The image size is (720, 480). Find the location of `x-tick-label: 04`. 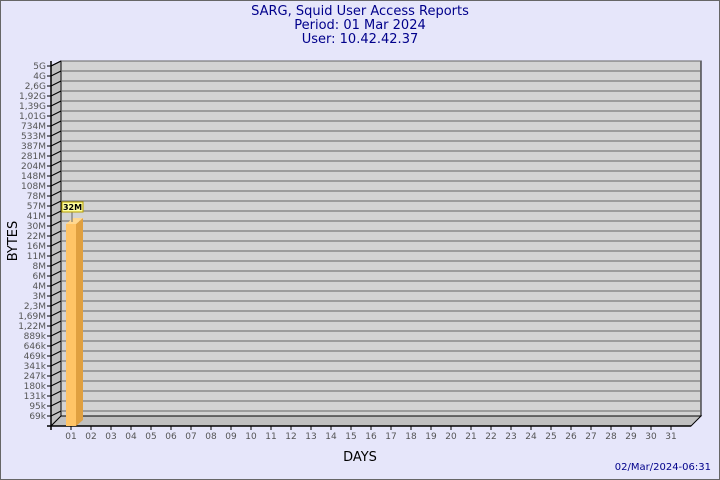

x-tick-label: 04 is located at coordinates (131, 437).